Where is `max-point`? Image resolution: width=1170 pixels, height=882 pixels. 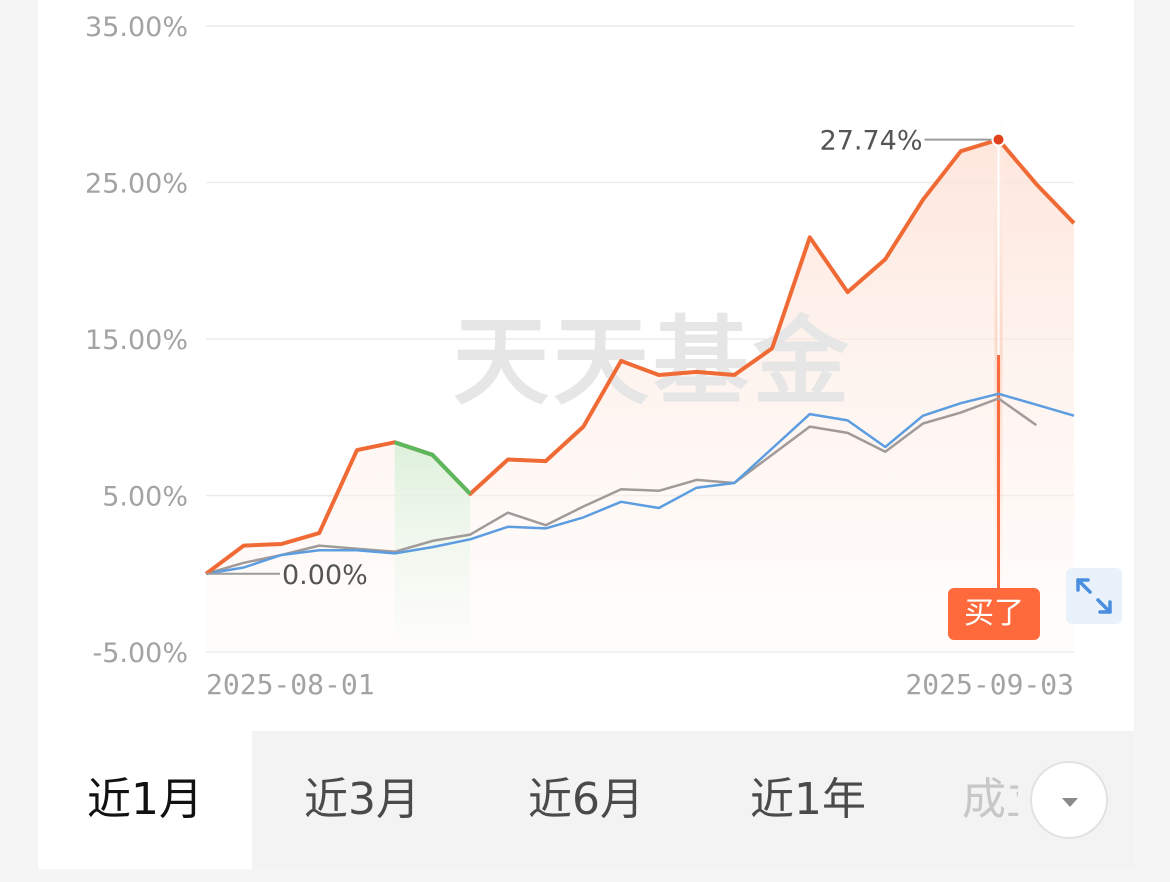 max-point is located at coordinates (998, 139).